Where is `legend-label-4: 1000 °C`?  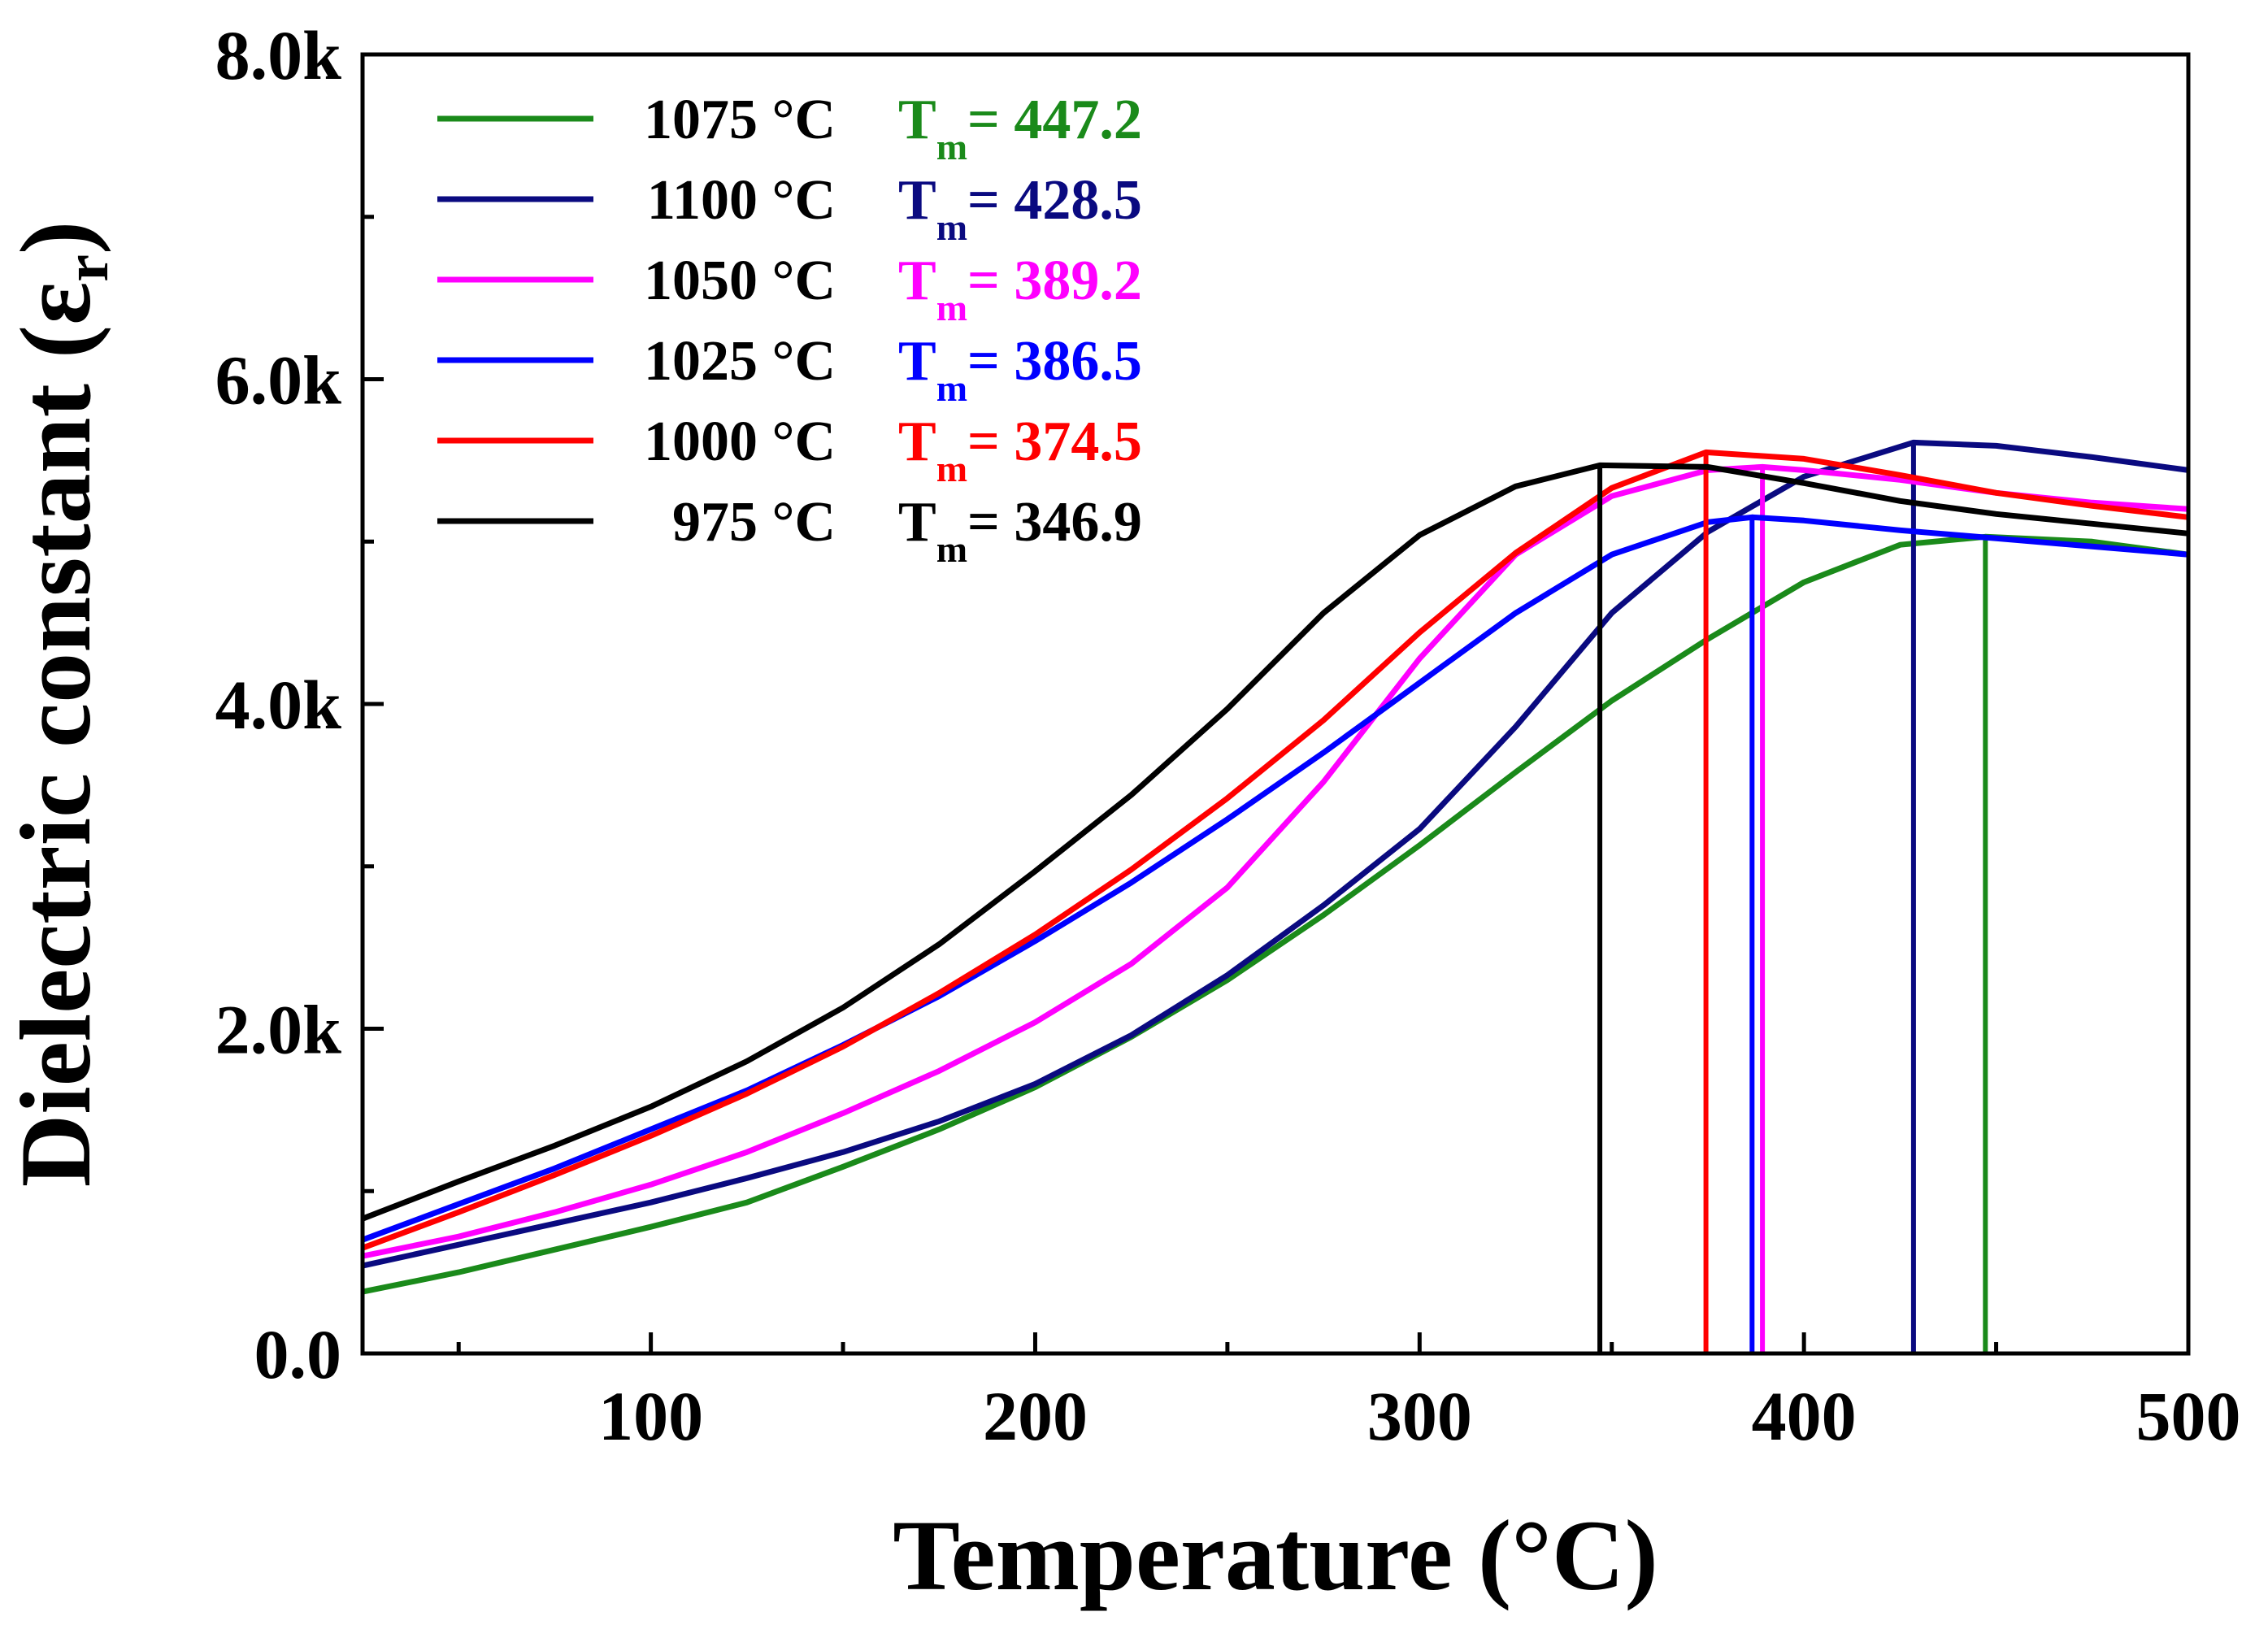 legend-label-4: 1000 °C is located at coordinates (740, 442).